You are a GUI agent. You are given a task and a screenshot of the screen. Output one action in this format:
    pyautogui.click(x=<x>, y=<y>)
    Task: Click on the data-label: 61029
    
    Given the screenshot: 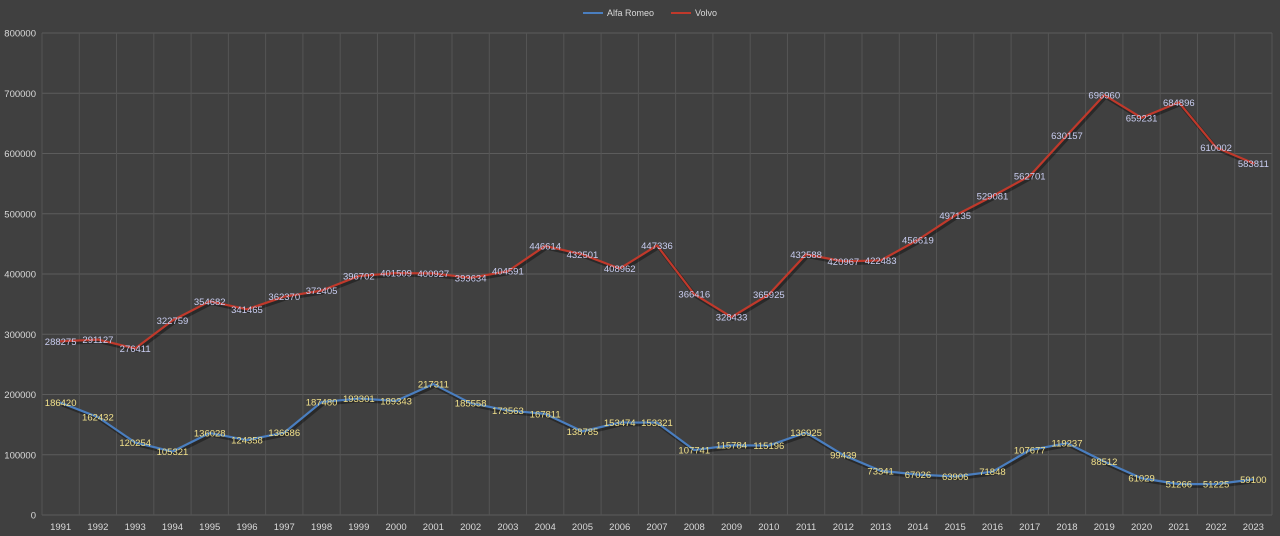 What is the action you would take?
    pyautogui.click(x=1141, y=479)
    